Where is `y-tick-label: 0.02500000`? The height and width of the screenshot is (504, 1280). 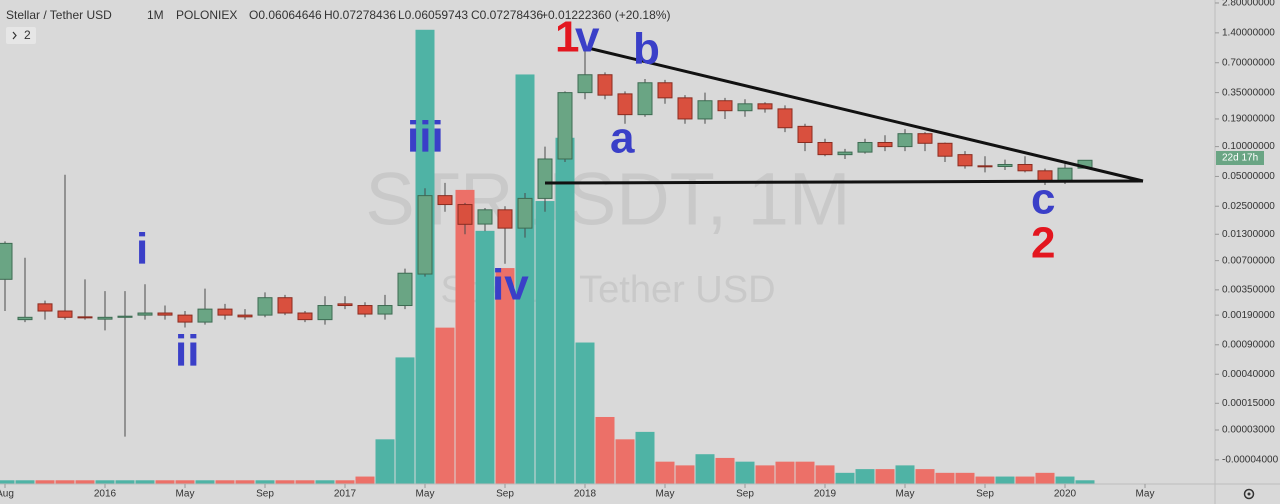 y-tick-label: 0.02500000 is located at coordinates (1248, 206).